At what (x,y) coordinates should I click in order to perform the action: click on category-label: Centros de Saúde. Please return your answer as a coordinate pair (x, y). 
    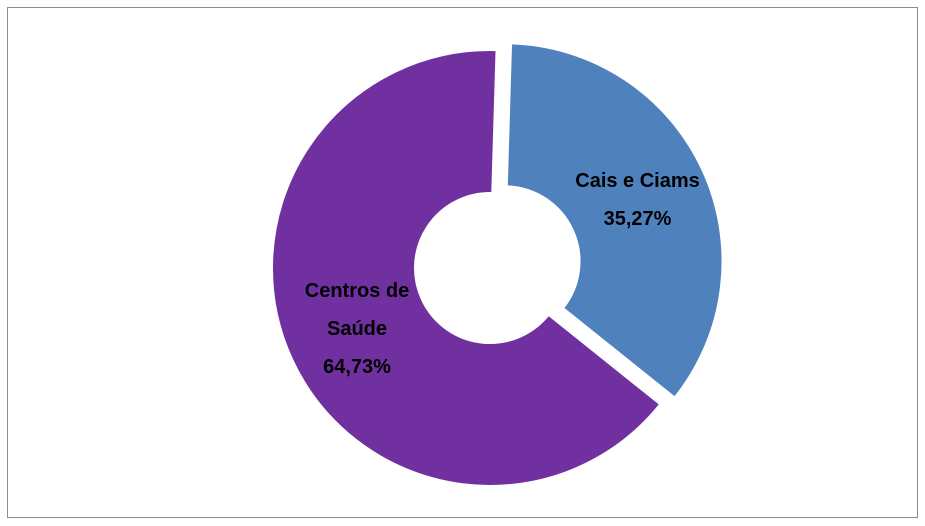
    Looking at the image, I should click on (357, 310).